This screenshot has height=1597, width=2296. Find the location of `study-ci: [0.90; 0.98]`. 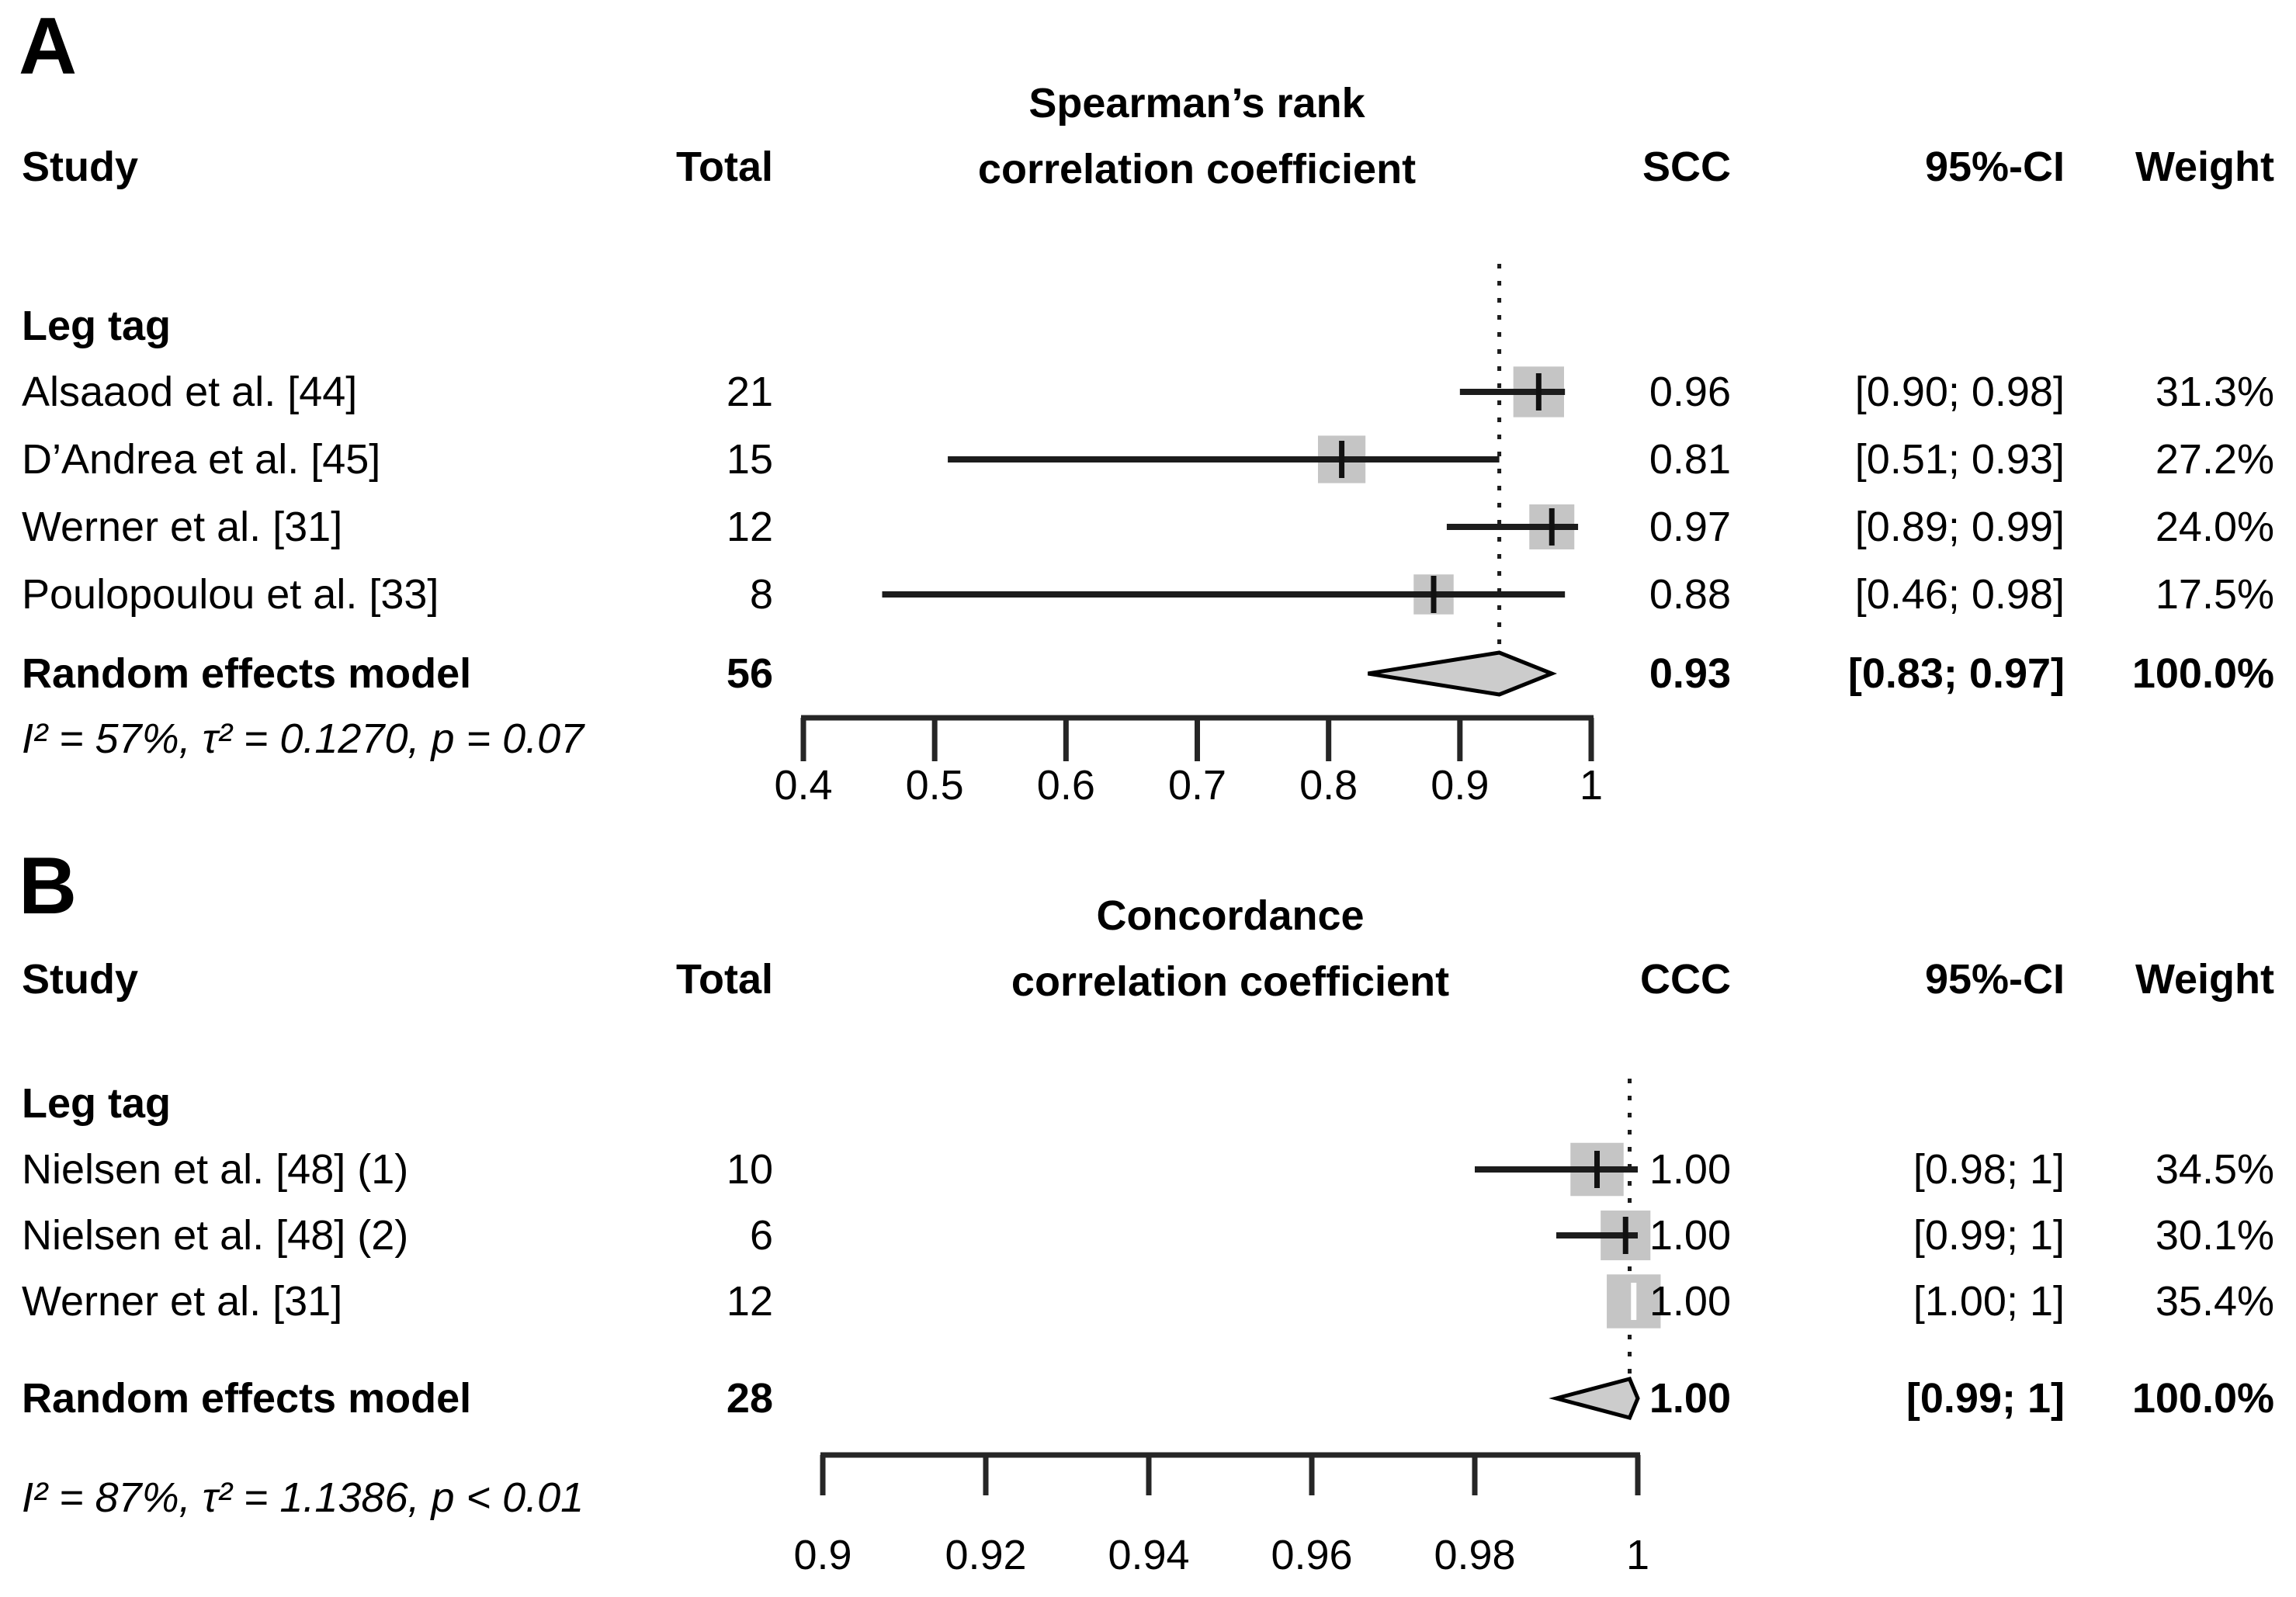

study-ci: [0.90; 0.98] is located at coordinates (1959, 392).